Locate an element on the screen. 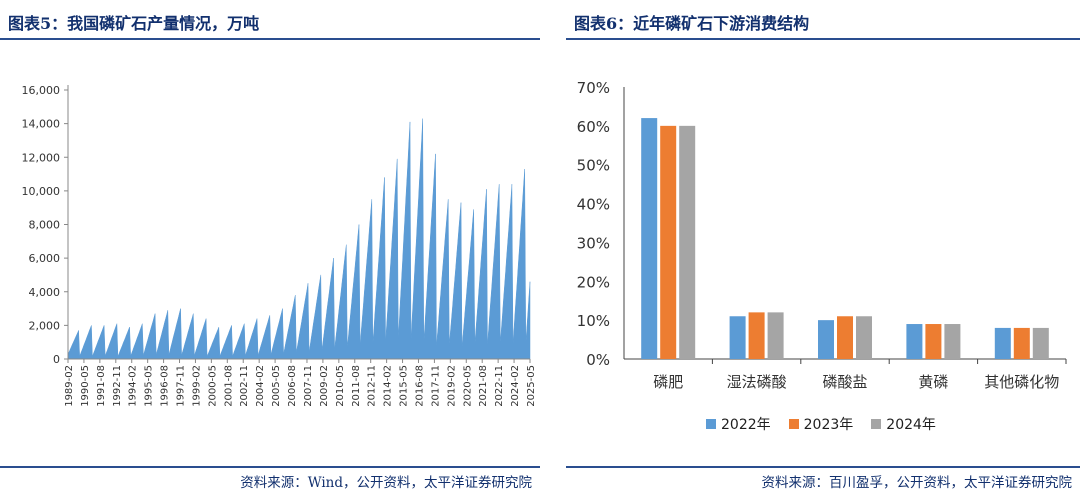 The height and width of the screenshot is (496, 1080). x-tick-label: 2010-05 is located at coordinates (340, 386).